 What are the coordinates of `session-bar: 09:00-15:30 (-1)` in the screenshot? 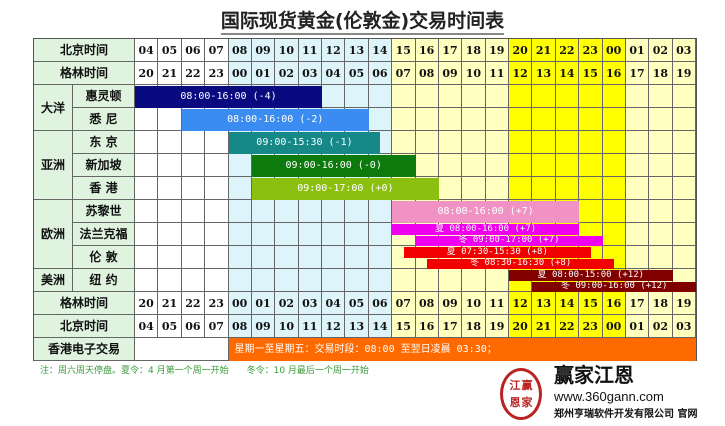 It's located at (304, 143).